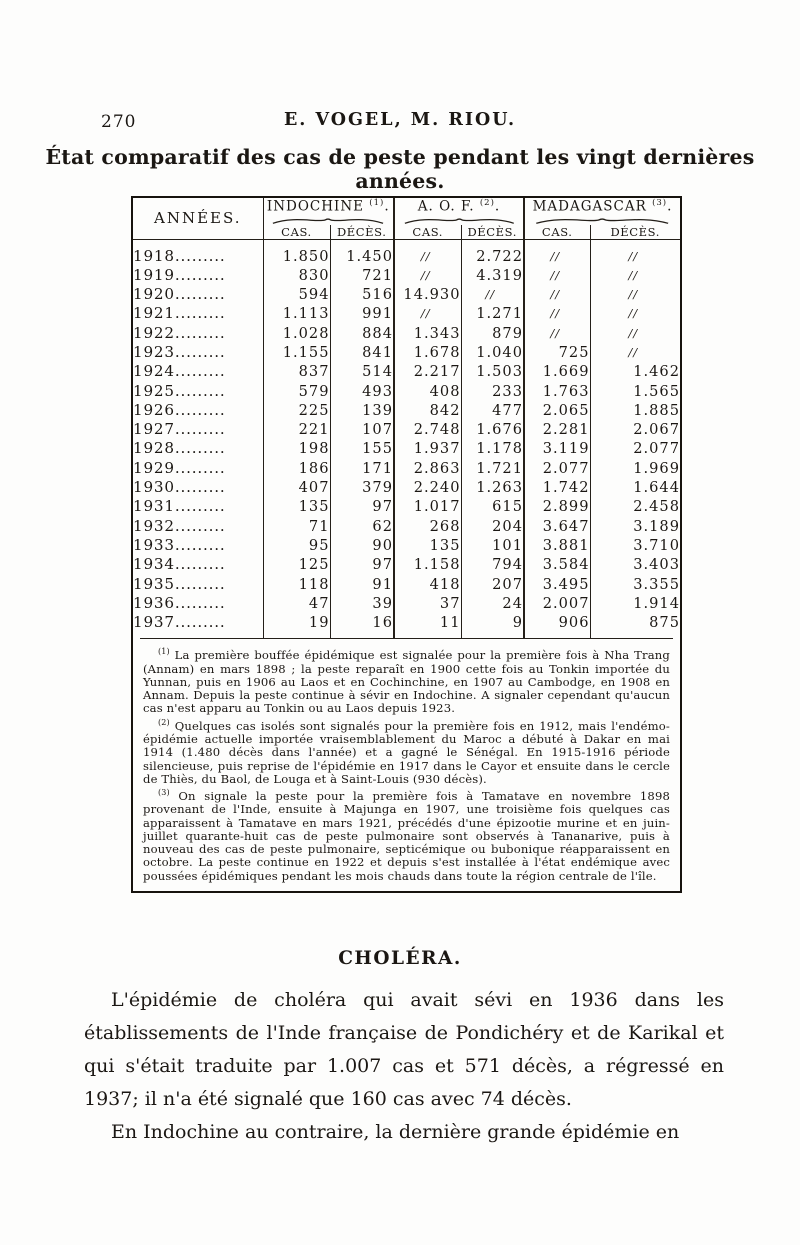 The image size is (800, 1245). I want to click on group-header-aof: A. O. F. (2)., so click(459, 211).